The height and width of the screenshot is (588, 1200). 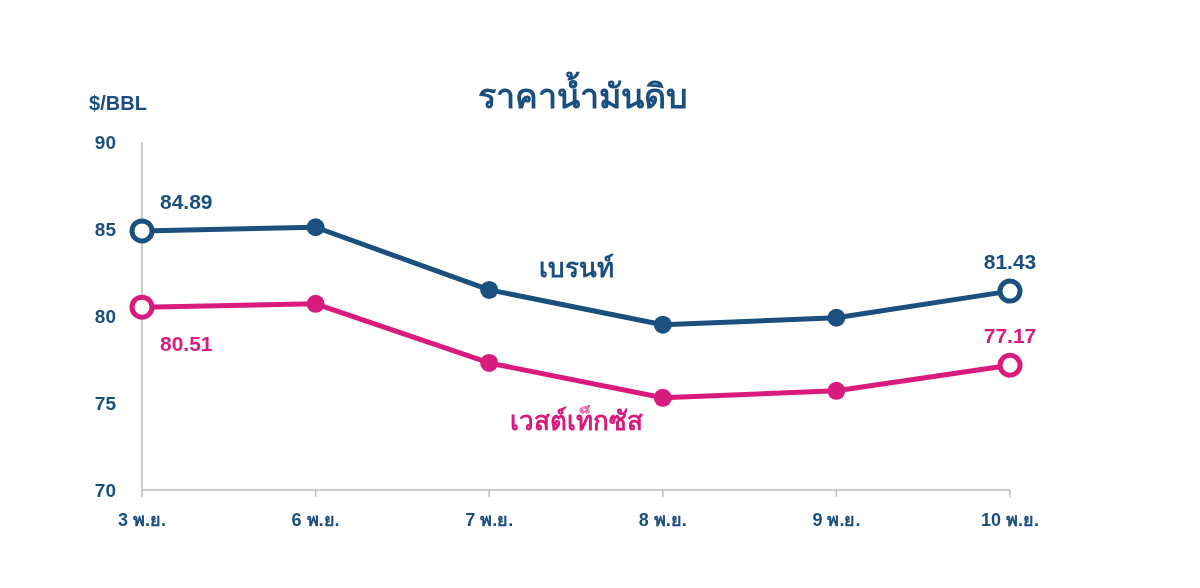 What do you see at coordinates (105, 229) in the screenshot?
I see `y-tick-label: 85` at bounding box center [105, 229].